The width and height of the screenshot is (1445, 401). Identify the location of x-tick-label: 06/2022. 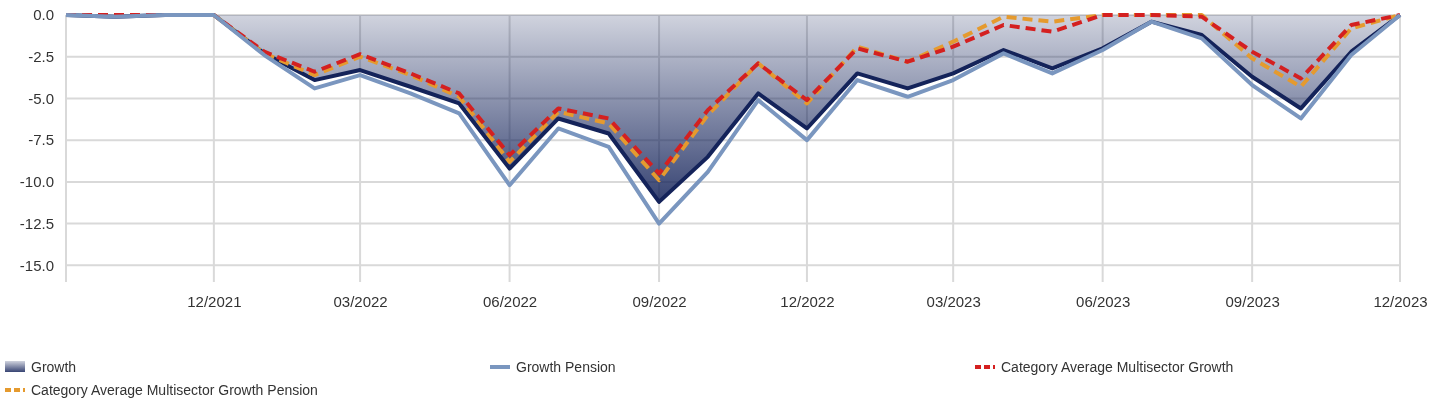
(510, 301).